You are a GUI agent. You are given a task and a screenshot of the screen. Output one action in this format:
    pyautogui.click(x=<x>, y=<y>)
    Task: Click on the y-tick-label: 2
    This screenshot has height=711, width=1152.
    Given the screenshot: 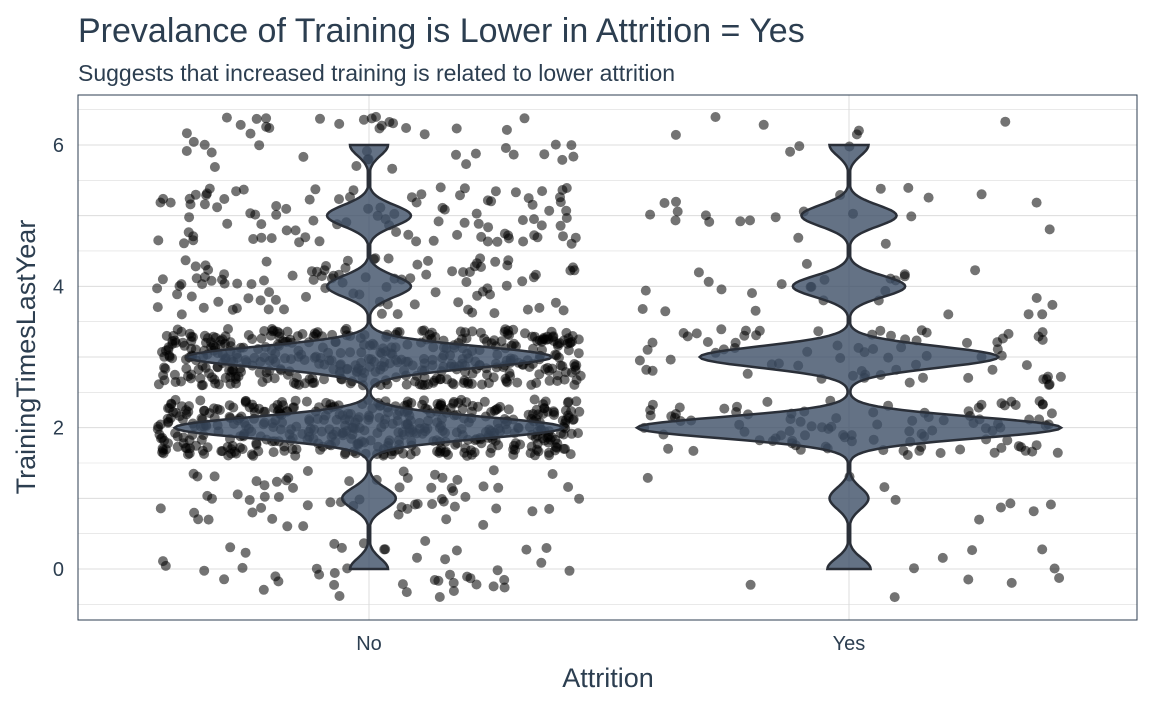 What is the action you would take?
    pyautogui.click(x=58, y=429)
    